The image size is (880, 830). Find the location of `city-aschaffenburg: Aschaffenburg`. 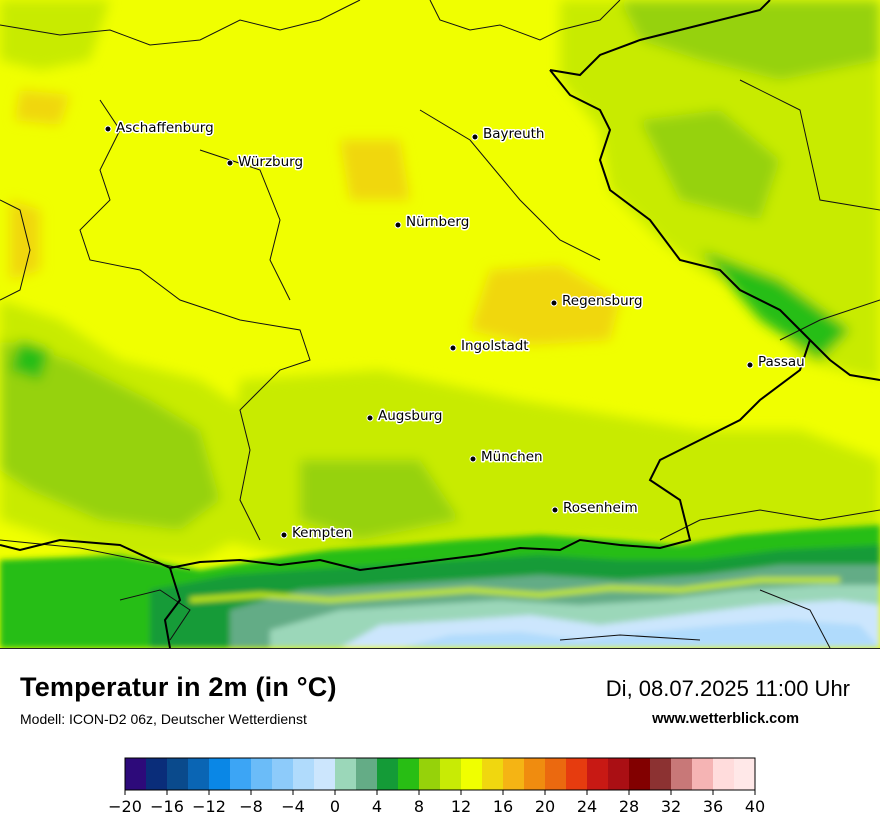

city-aschaffenburg: Aschaffenburg is located at coordinates (159, 128).